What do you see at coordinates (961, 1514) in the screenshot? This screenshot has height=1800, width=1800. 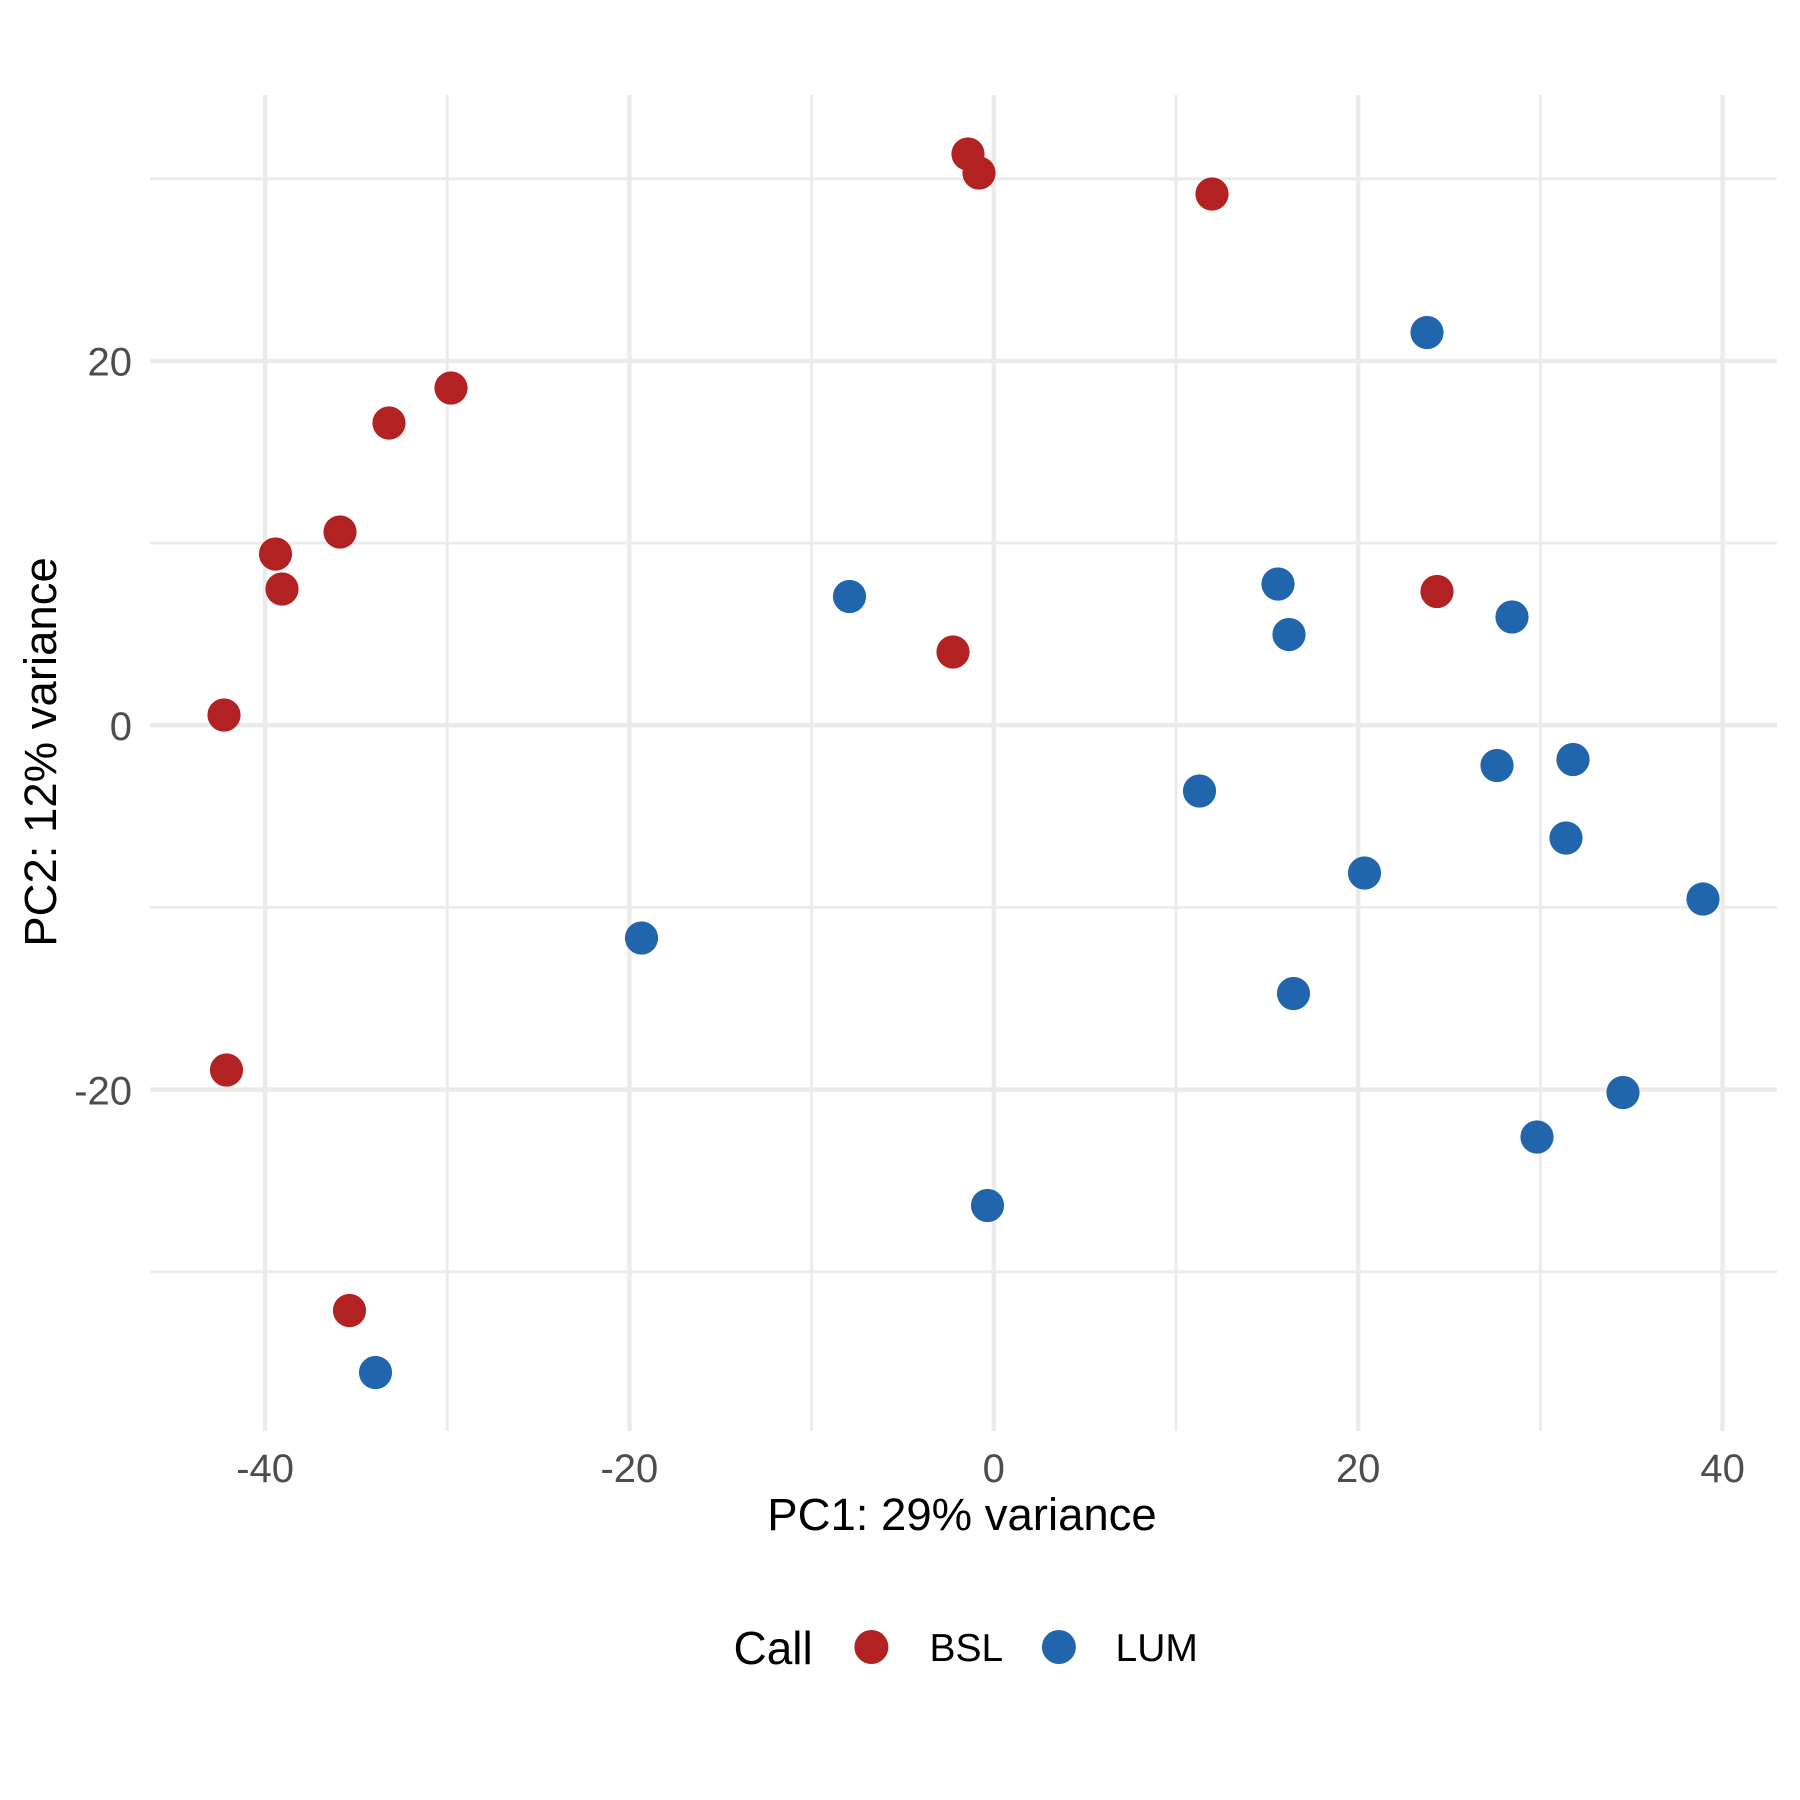 I see `svg-text: PC1: 29% variance` at bounding box center [961, 1514].